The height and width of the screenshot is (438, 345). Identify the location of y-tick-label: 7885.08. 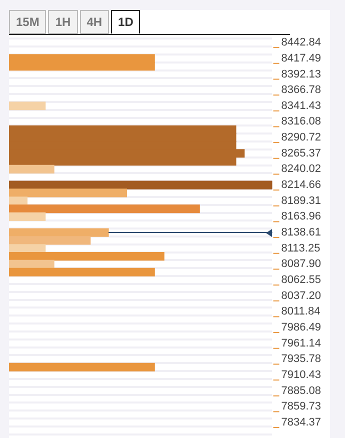
(301, 390).